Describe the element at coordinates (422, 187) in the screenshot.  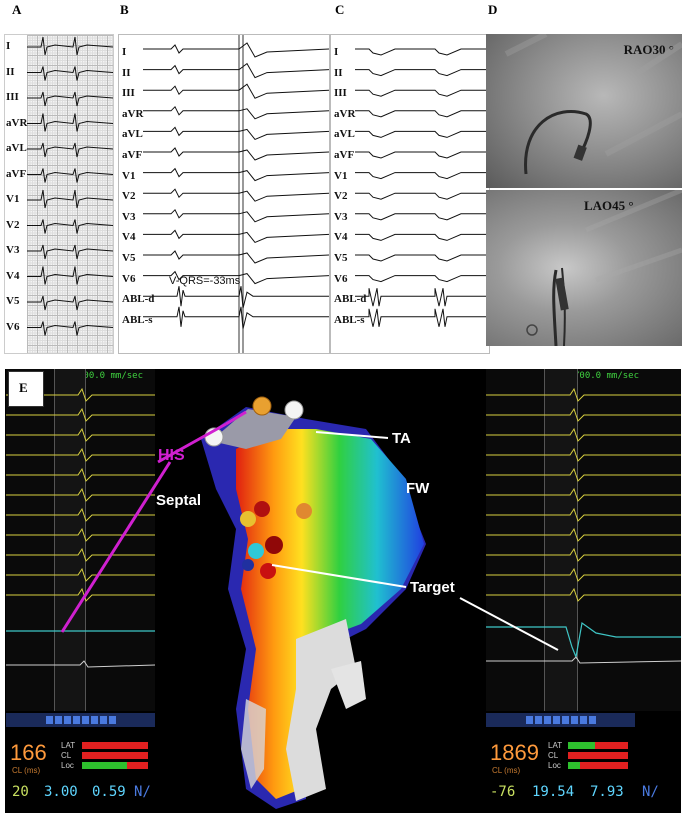
I see `ecg-traces-c` at that location.